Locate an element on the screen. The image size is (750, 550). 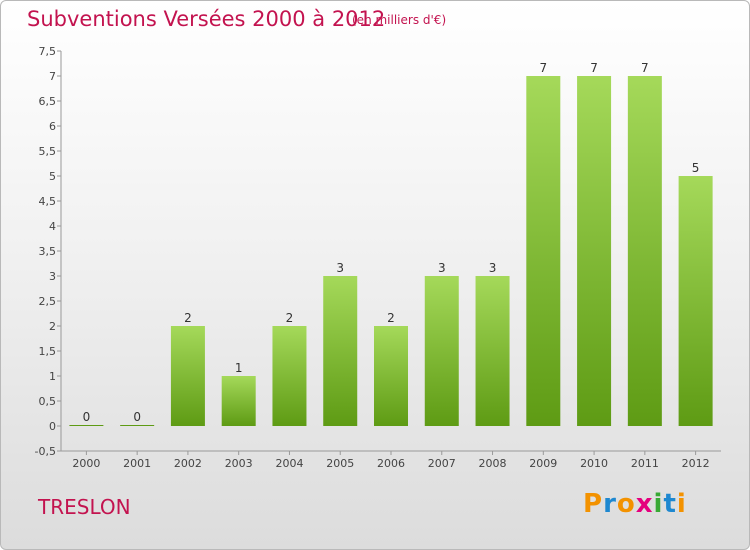
logo-letter: P is located at coordinates (593, 504).